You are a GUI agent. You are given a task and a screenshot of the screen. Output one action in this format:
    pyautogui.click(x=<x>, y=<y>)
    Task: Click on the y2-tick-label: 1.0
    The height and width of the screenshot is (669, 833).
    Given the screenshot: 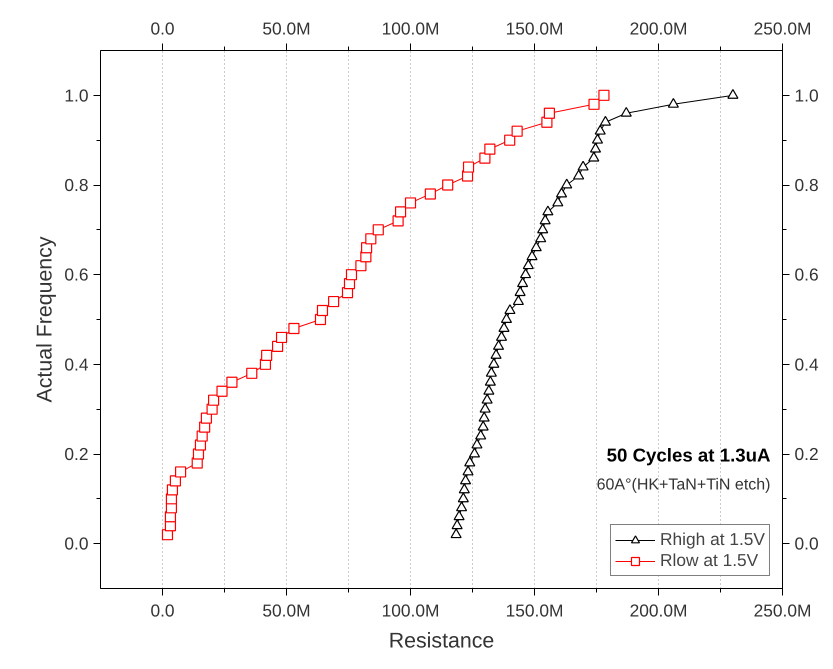 What is the action you would take?
    pyautogui.click(x=806, y=95)
    